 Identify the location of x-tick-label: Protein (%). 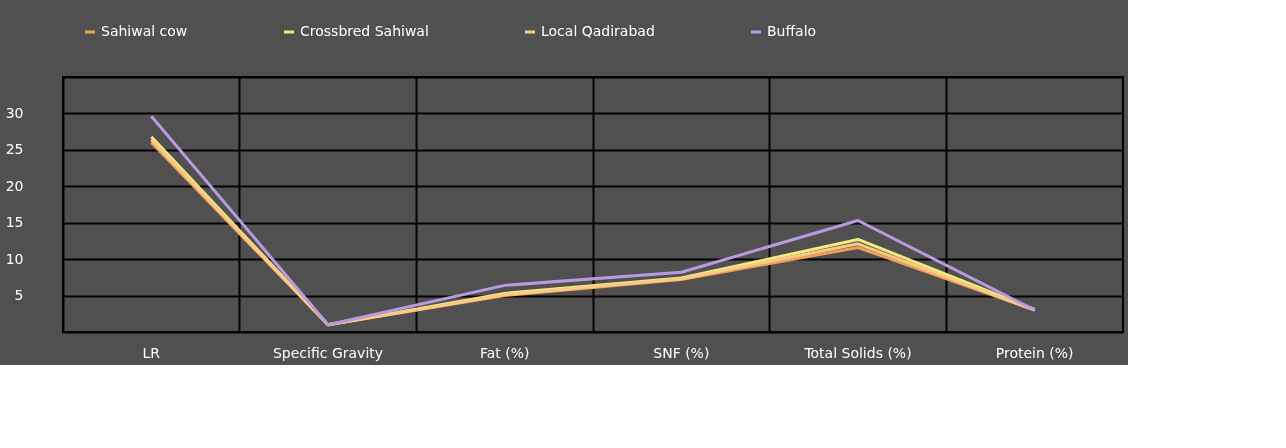
(1034, 352).